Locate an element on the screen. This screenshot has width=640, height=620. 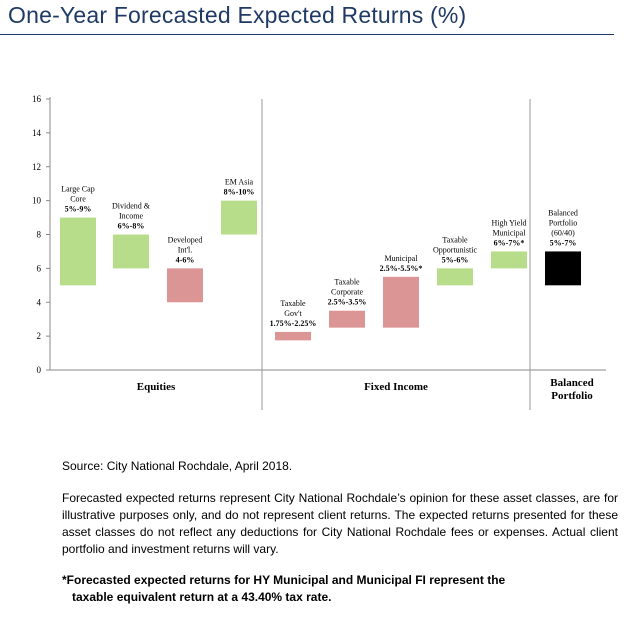
y-tick-label: 10 is located at coordinates (37, 201).